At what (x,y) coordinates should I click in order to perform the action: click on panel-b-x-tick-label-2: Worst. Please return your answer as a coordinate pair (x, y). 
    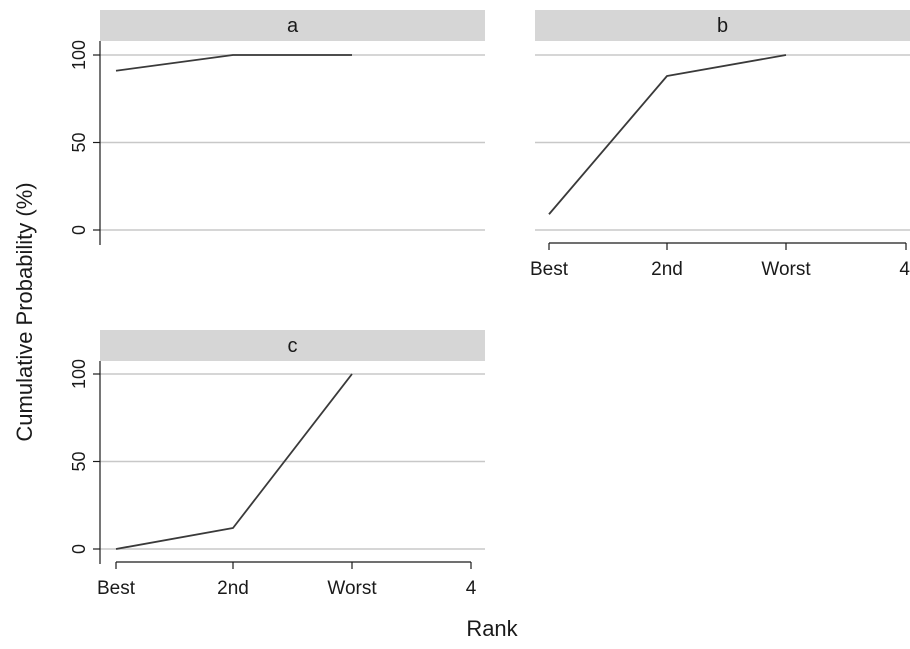
    Looking at the image, I should click on (786, 269).